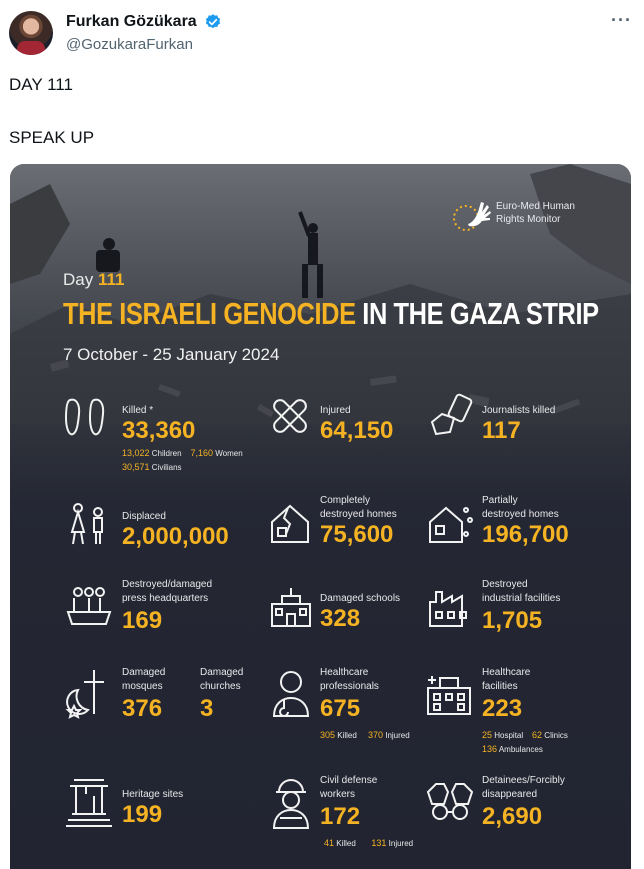 The height and width of the screenshot is (869, 644). What do you see at coordinates (221, 694) in the screenshot?
I see `stat-churches: Damaged churches 3` at bounding box center [221, 694].